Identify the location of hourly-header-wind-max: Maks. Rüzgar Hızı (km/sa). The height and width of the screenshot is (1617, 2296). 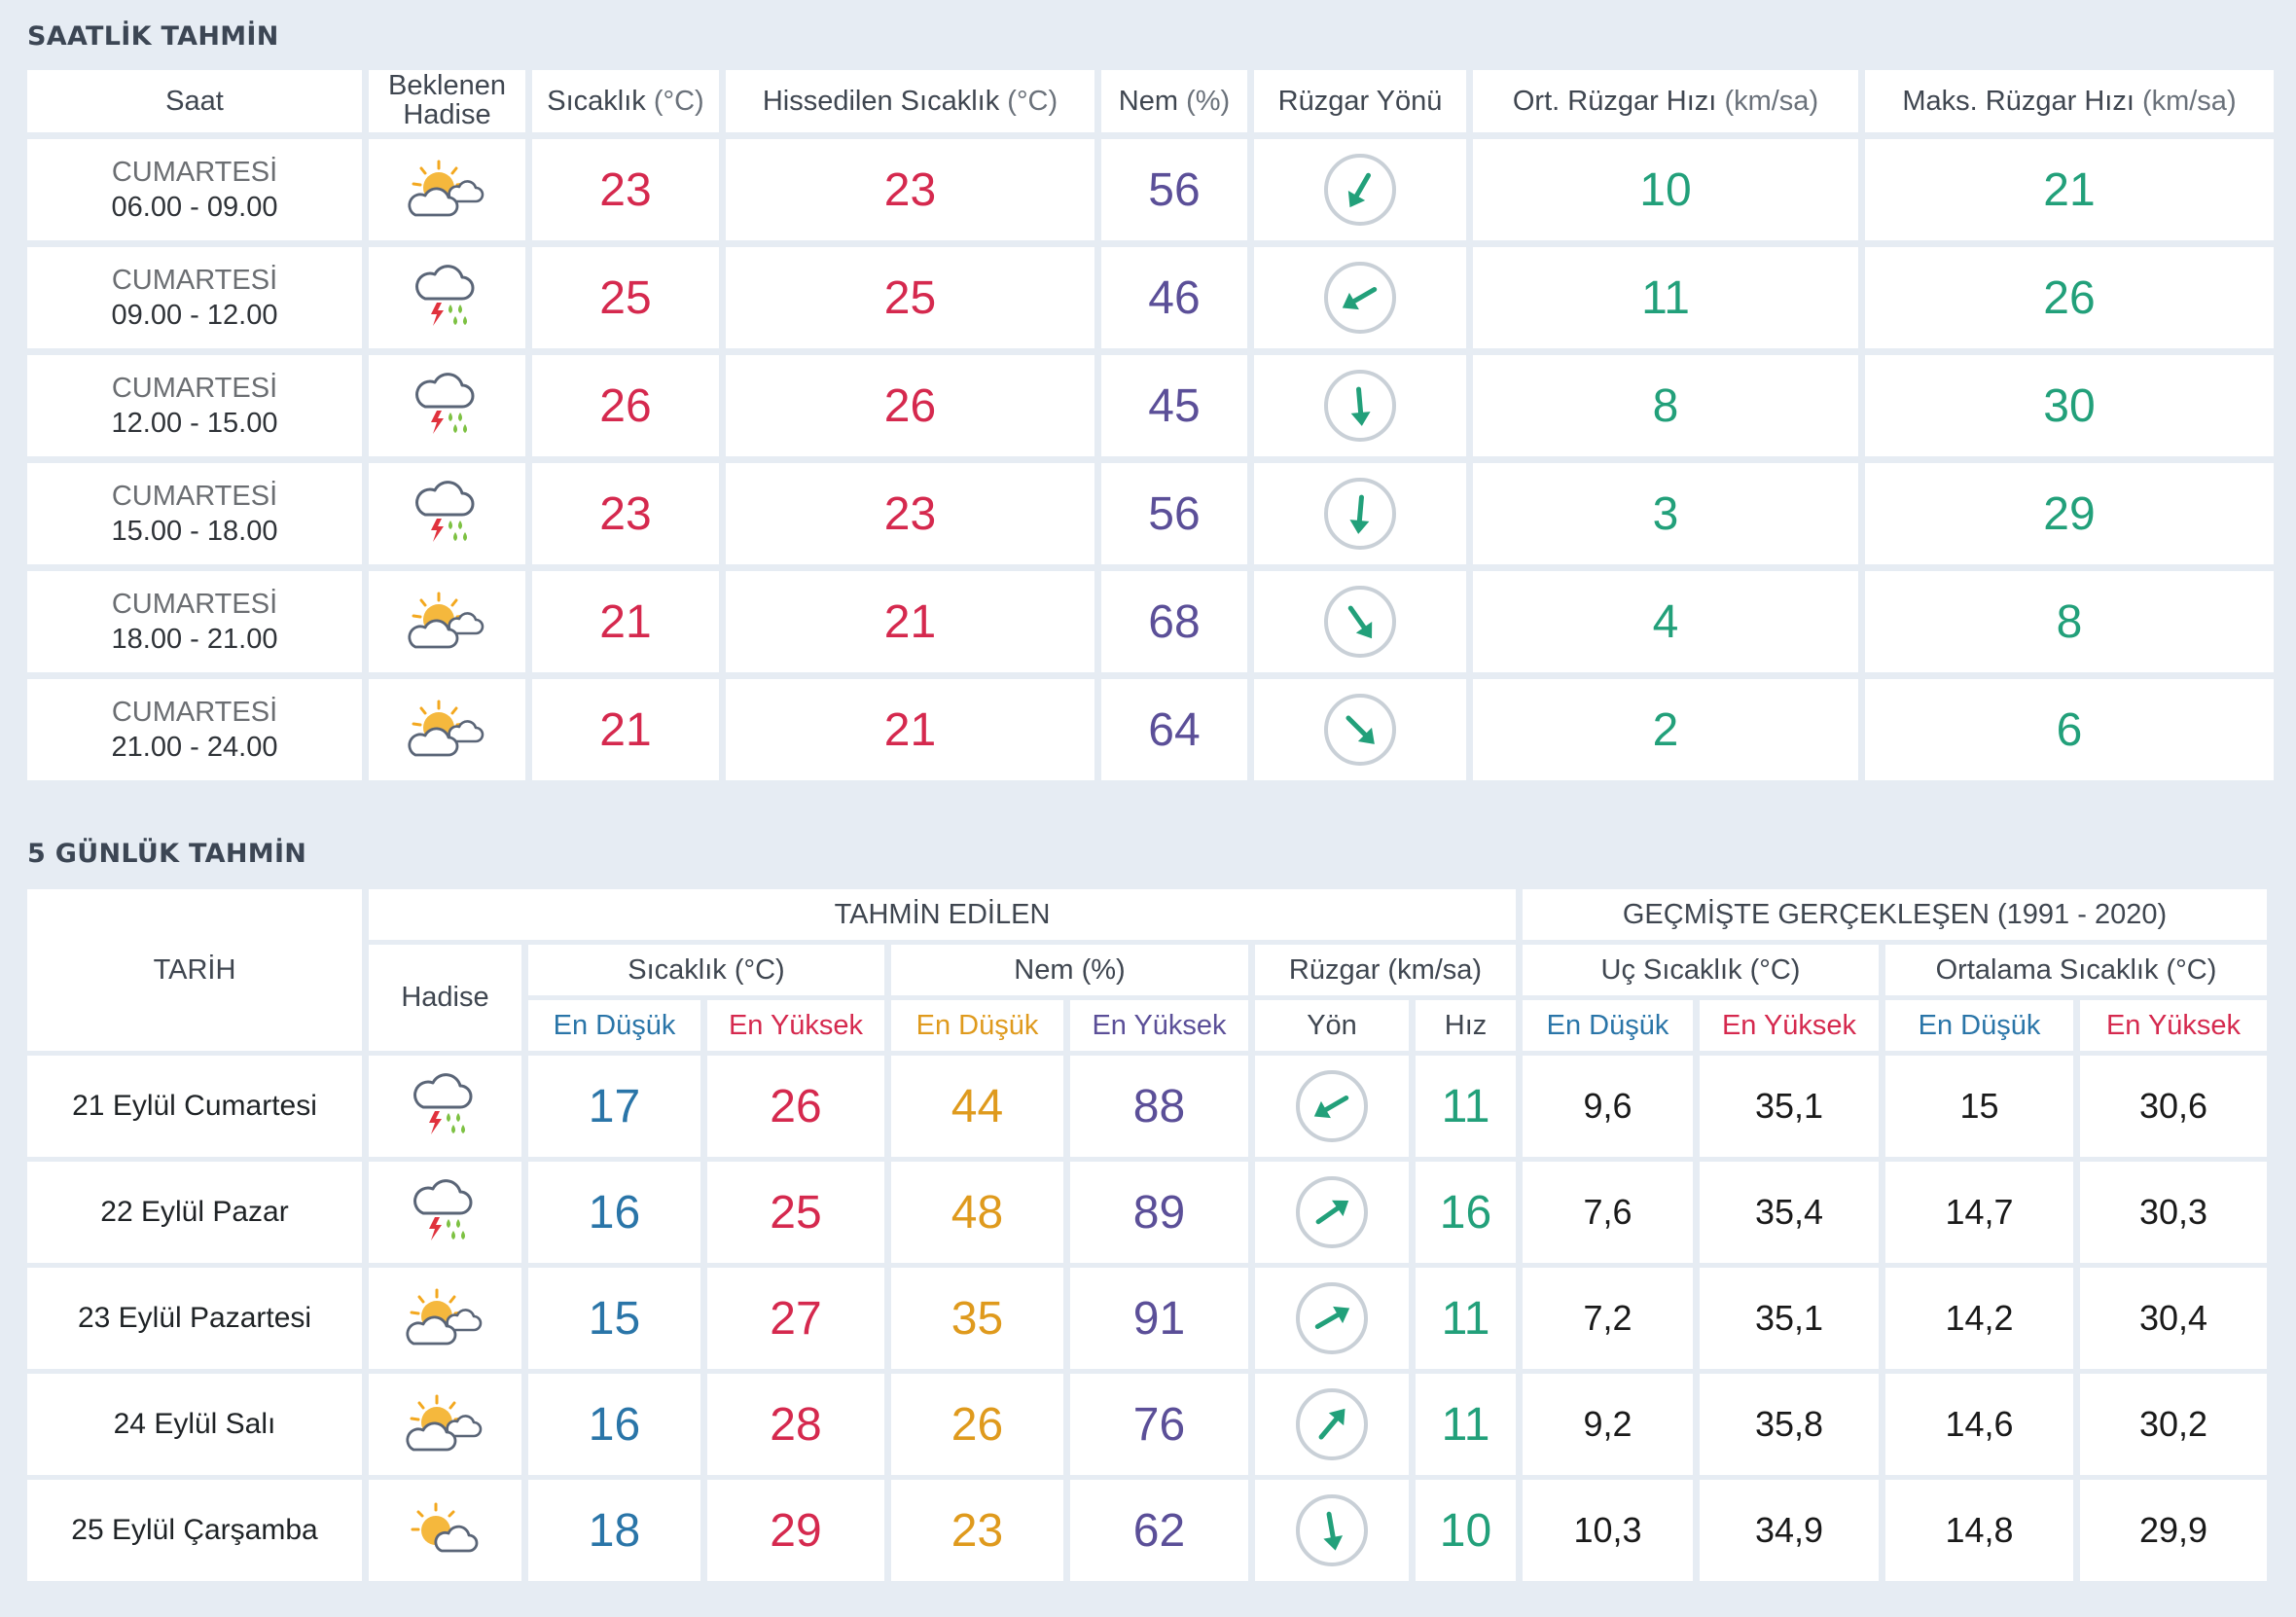
(2069, 101).